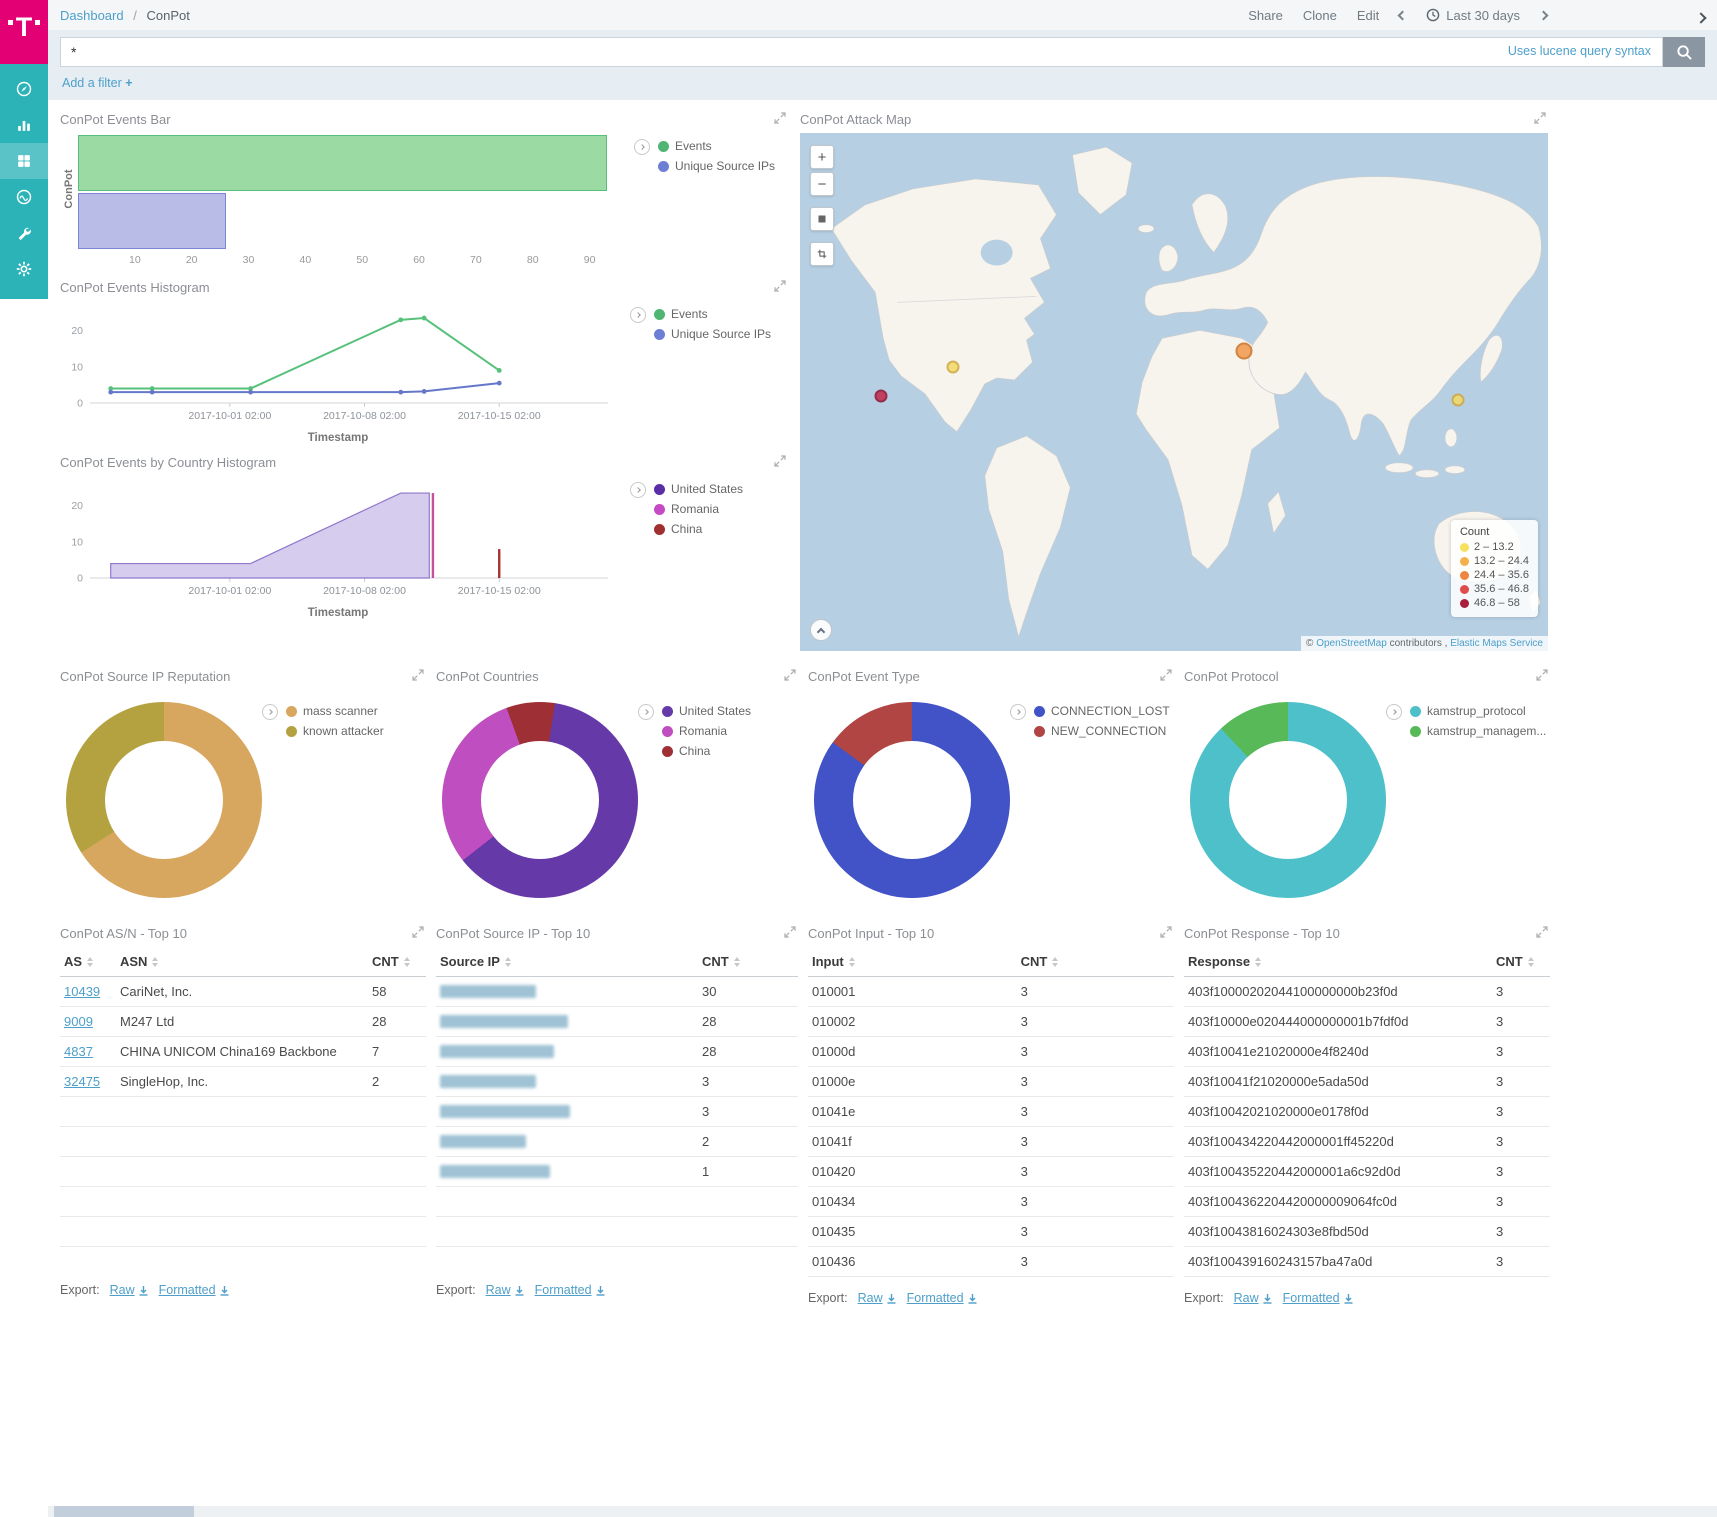 The image size is (1717, 1517). I want to click on search-button, so click(1684, 52).